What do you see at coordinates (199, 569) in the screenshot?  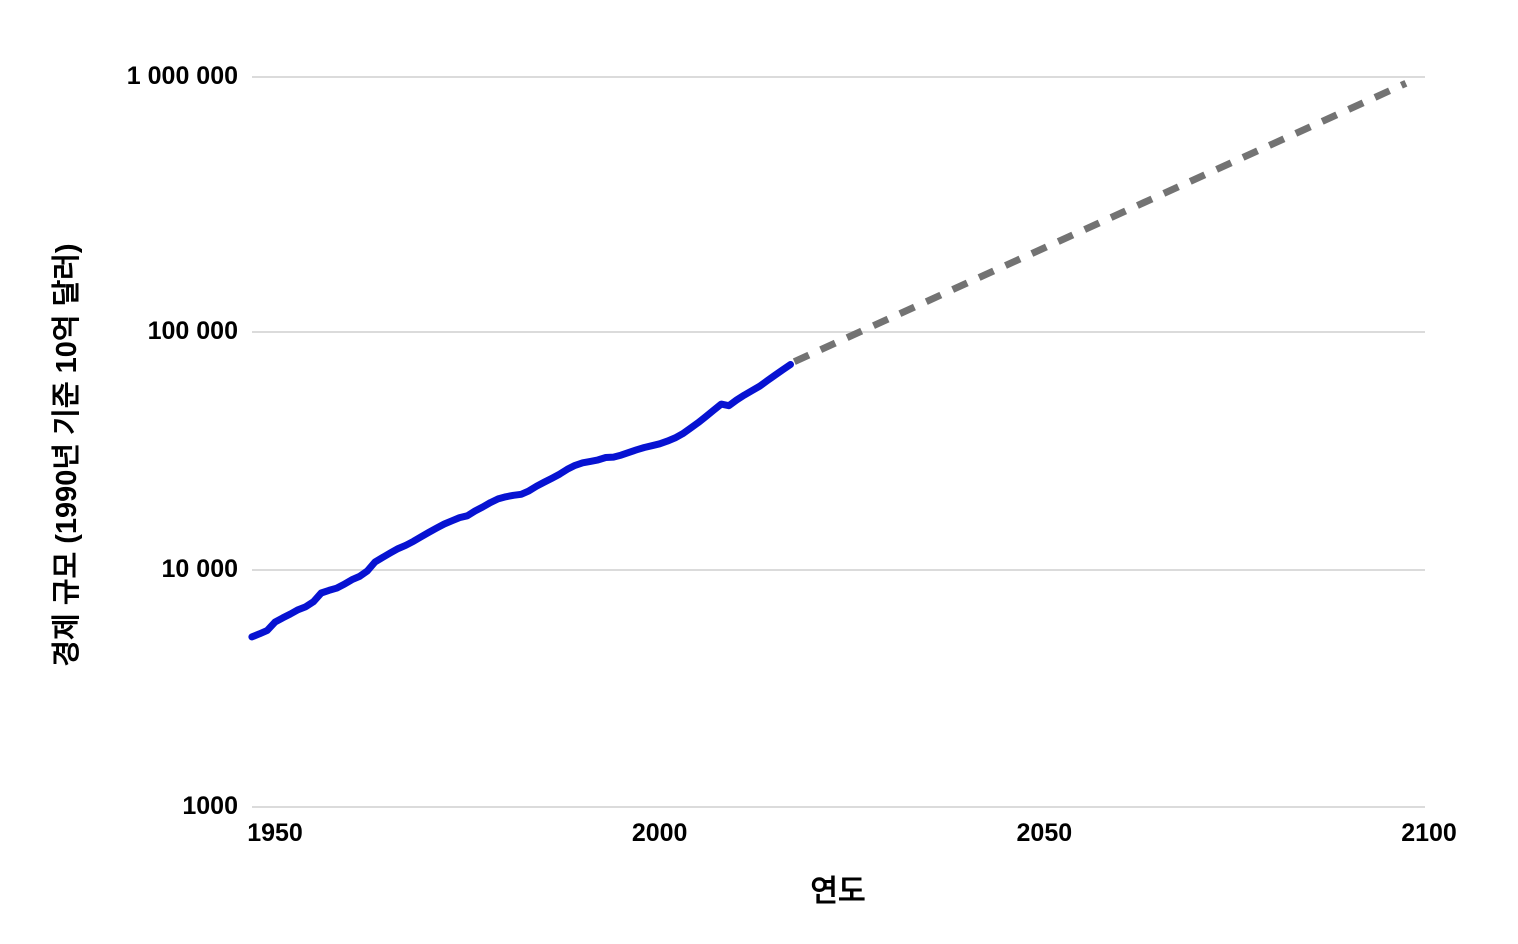 I see `y-tick-label: 10 000` at bounding box center [199, 569].